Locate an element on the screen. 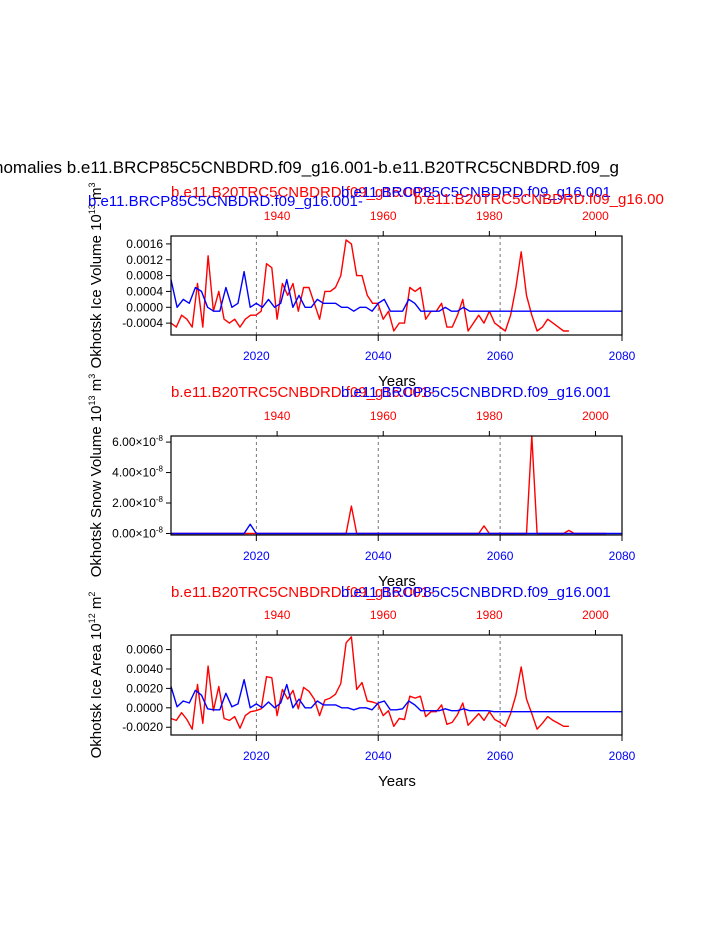 Image resolution: width=723 pixels, height=935 pixels. y-tick-label: 4.00×10⁻⁸ is located at coordinates (137, 472).